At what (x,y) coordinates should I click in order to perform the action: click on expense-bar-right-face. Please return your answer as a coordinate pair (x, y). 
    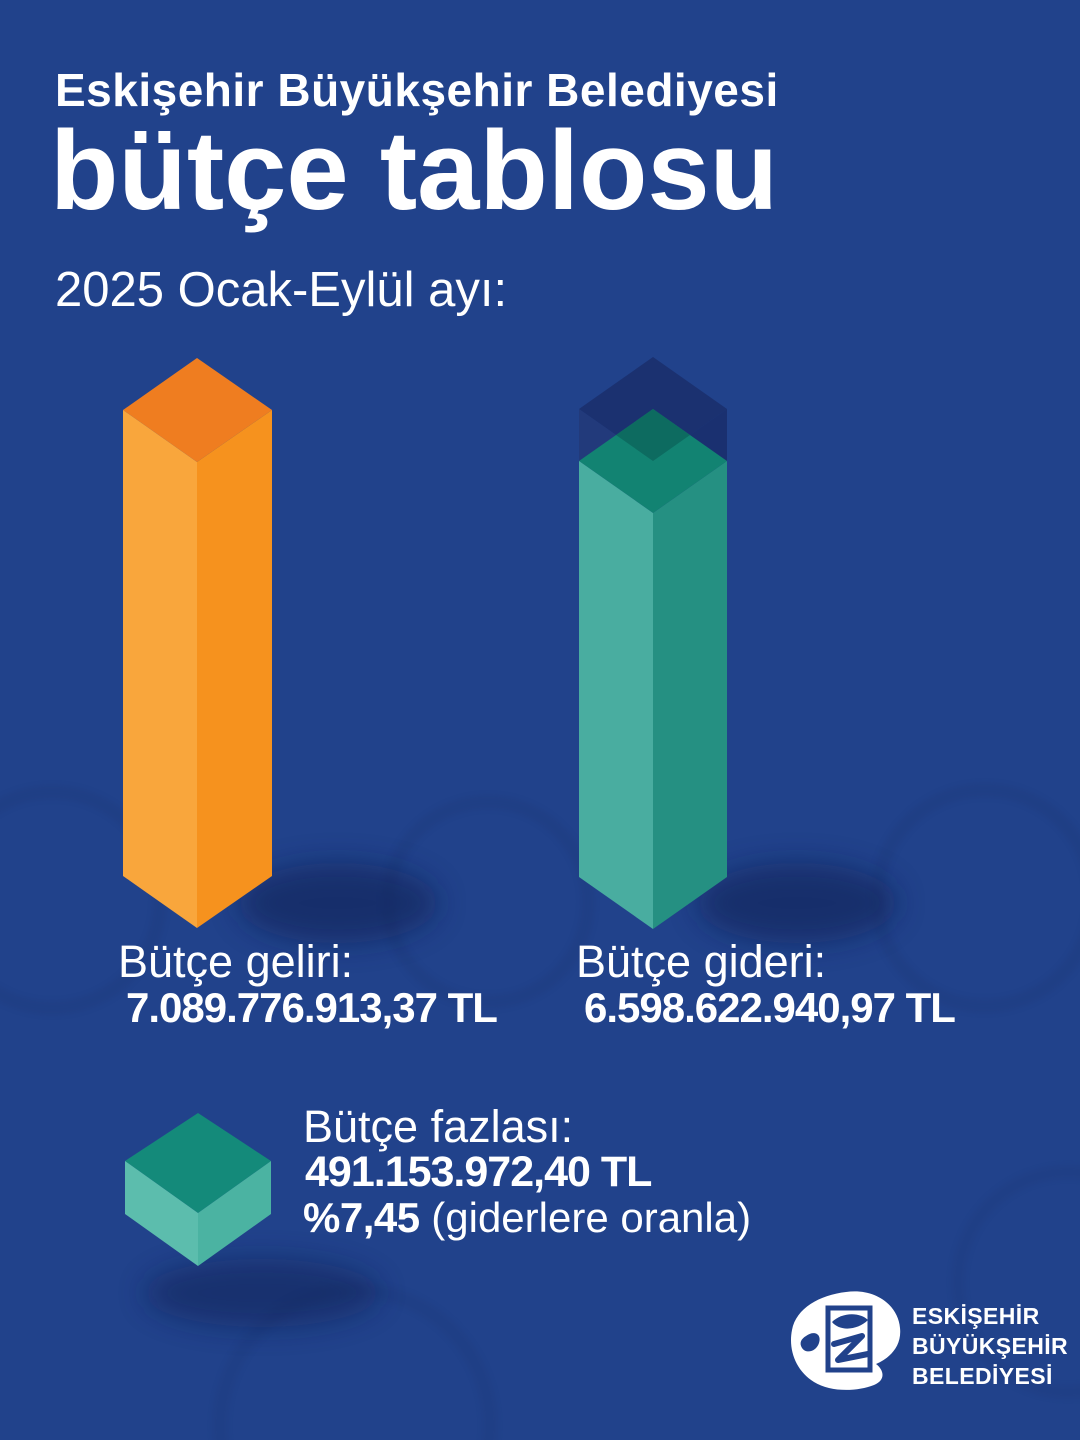
    Looking at the image, I should click on (690, 695).